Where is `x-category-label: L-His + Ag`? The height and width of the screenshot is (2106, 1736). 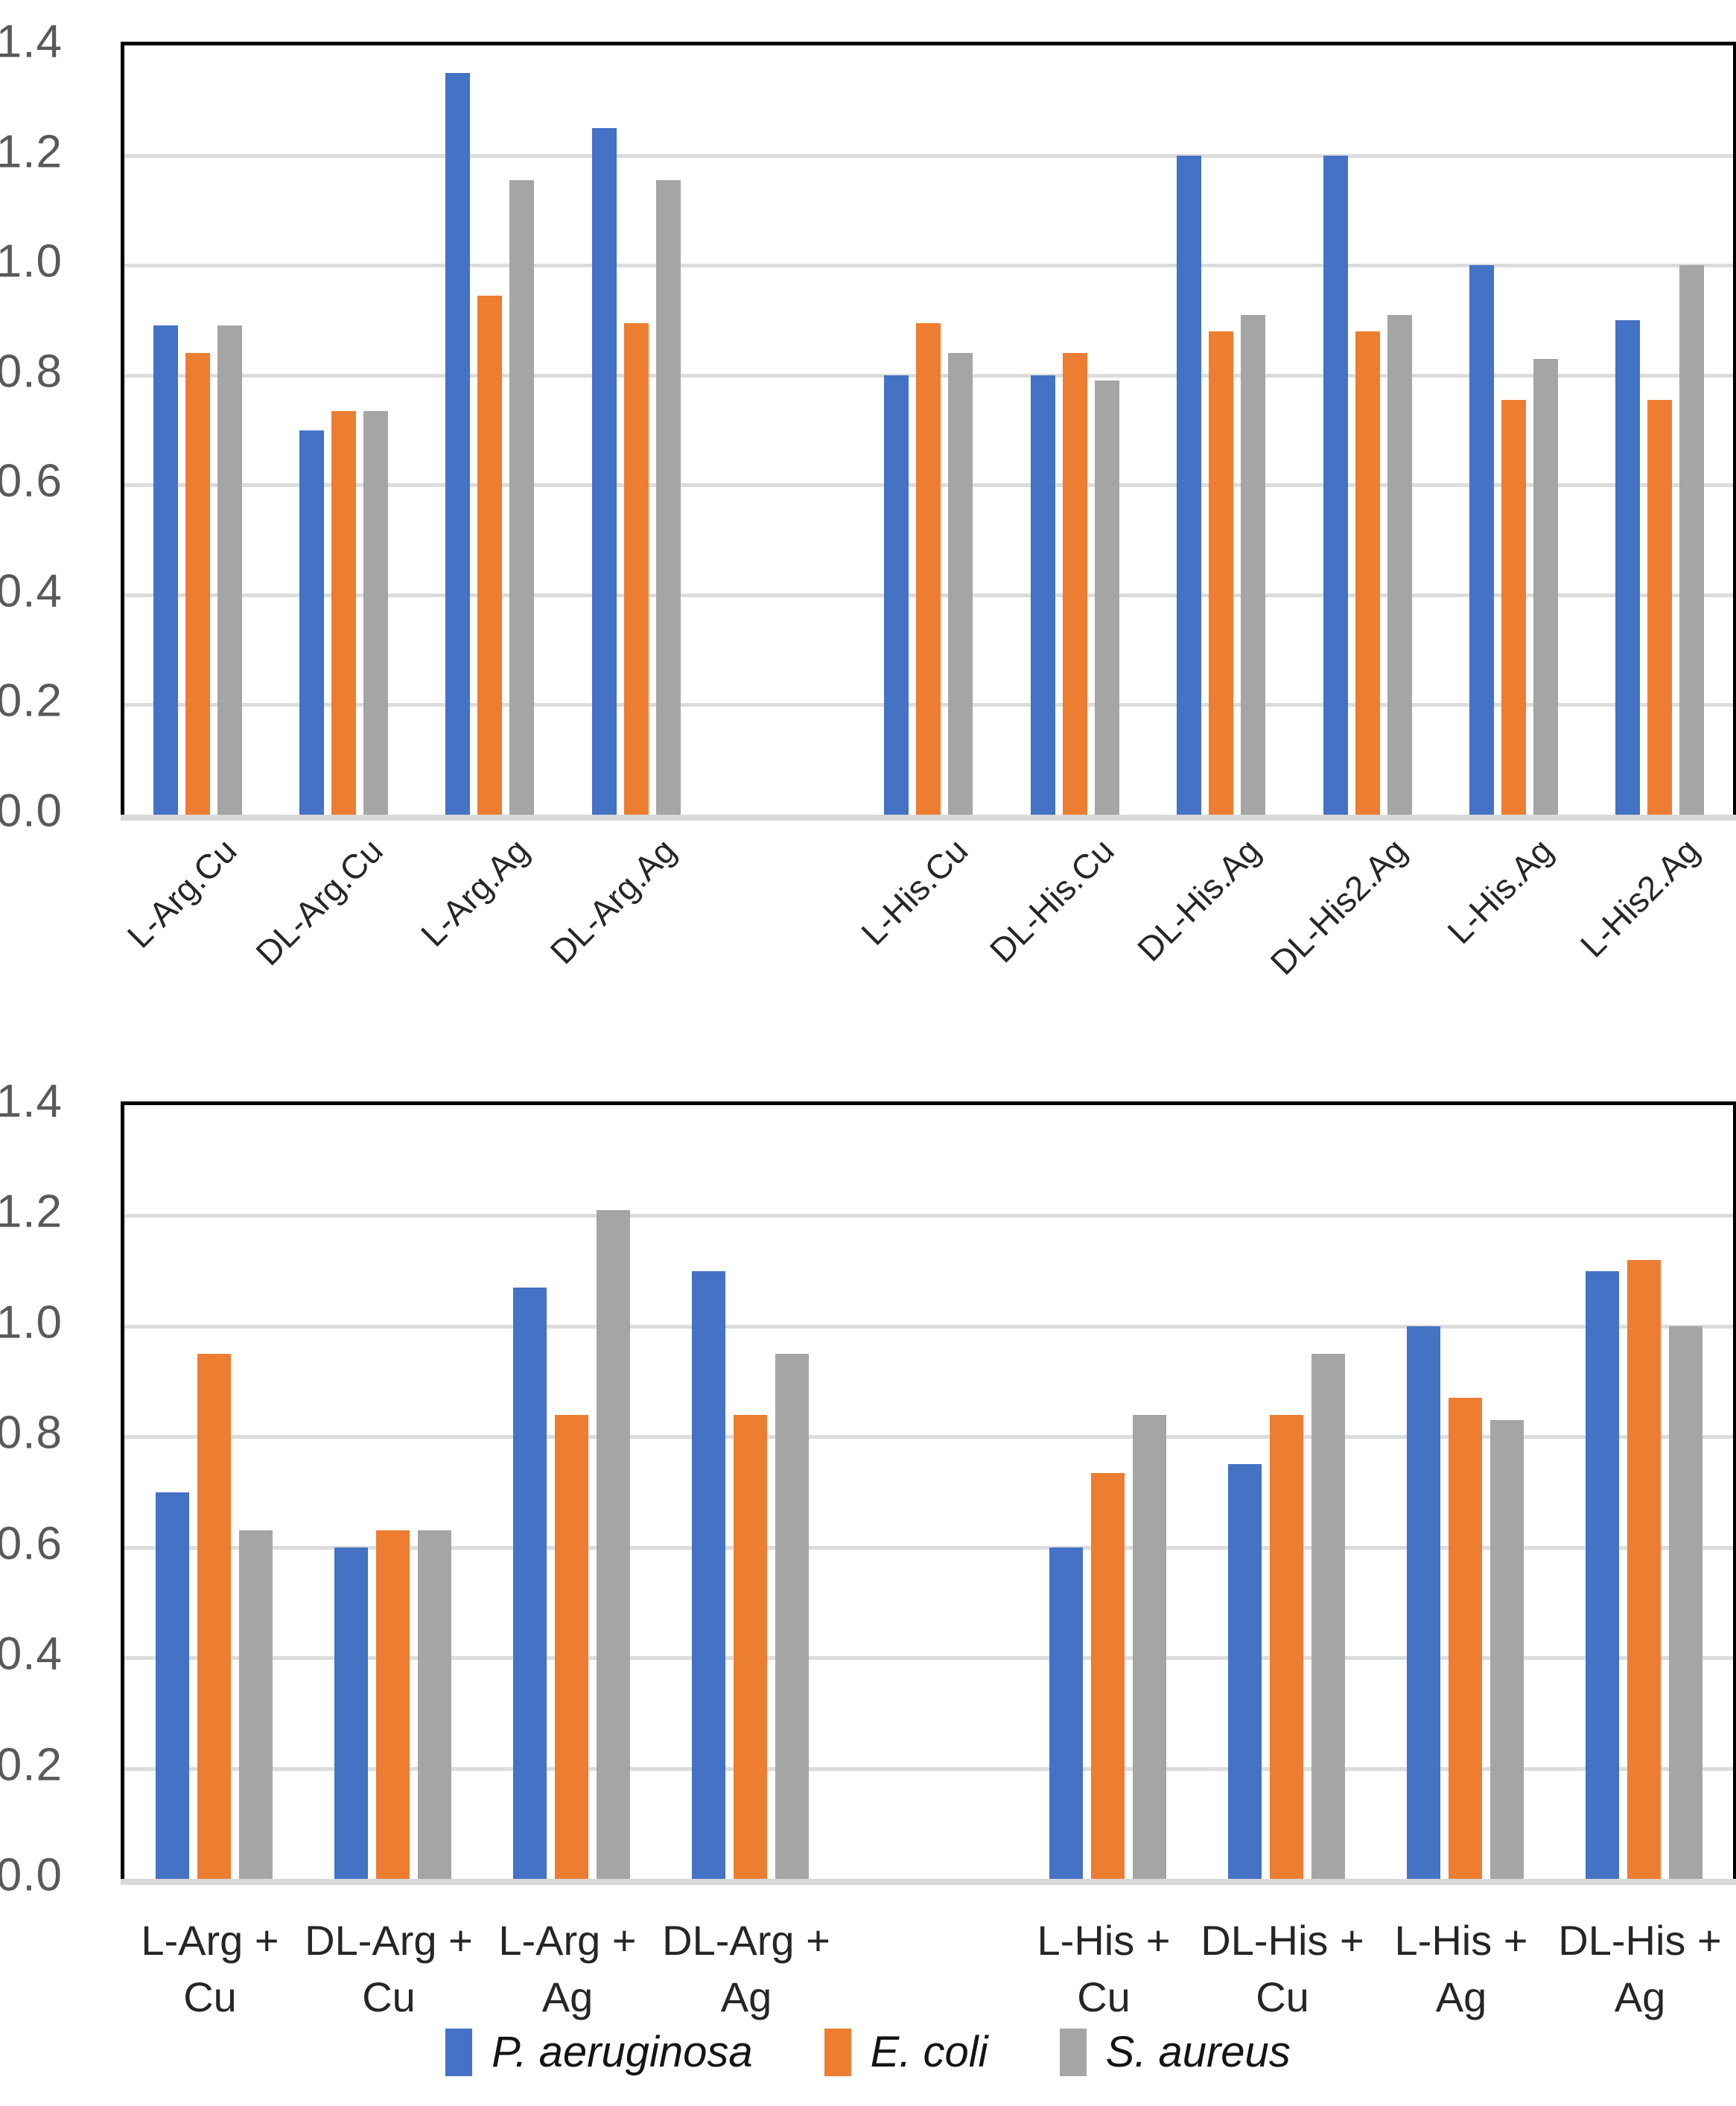
x-category-label: L-His + Ag is located at coordinates (1461, 1968).